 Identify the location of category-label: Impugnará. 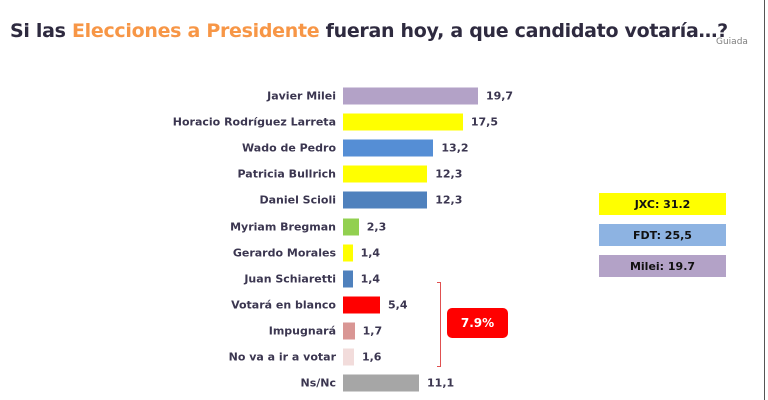
(302, 331).